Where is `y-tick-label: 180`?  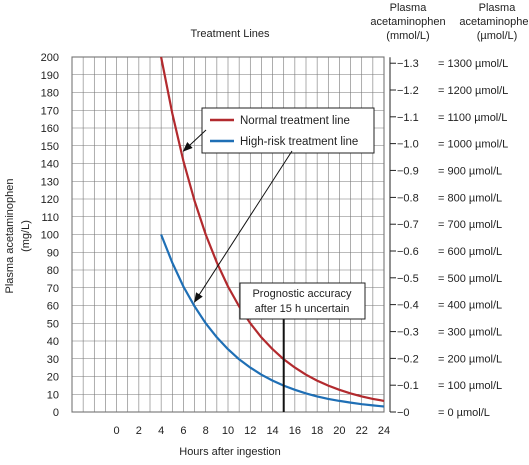
y-tick-label: 180 is located at coordinates (50, 94).